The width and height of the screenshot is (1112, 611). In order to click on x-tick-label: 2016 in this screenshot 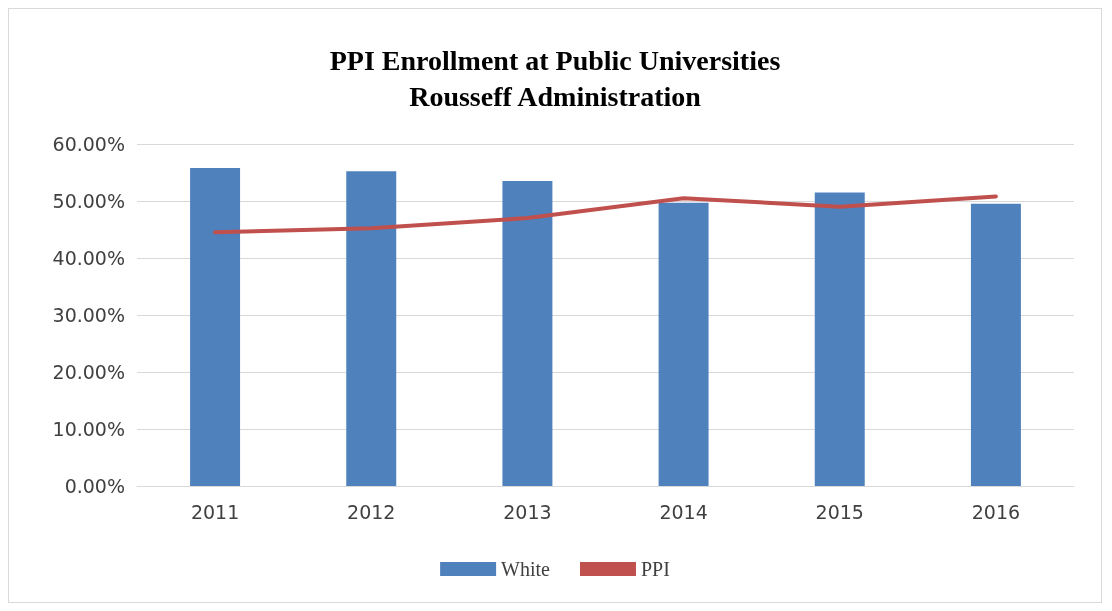, I will do `click(996, 511)`.